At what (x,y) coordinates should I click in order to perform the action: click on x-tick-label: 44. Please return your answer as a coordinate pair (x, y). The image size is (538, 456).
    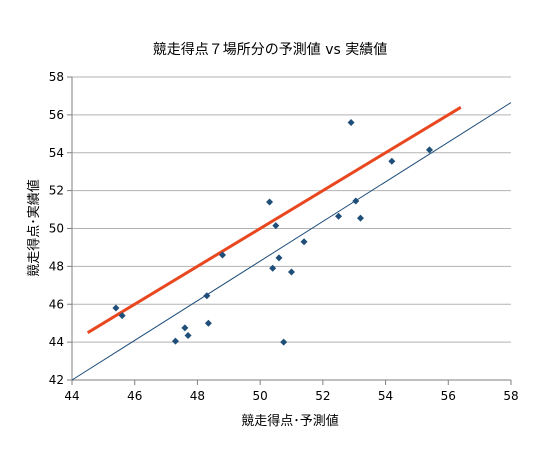
    Looking at the image, I should click on (71, 396).